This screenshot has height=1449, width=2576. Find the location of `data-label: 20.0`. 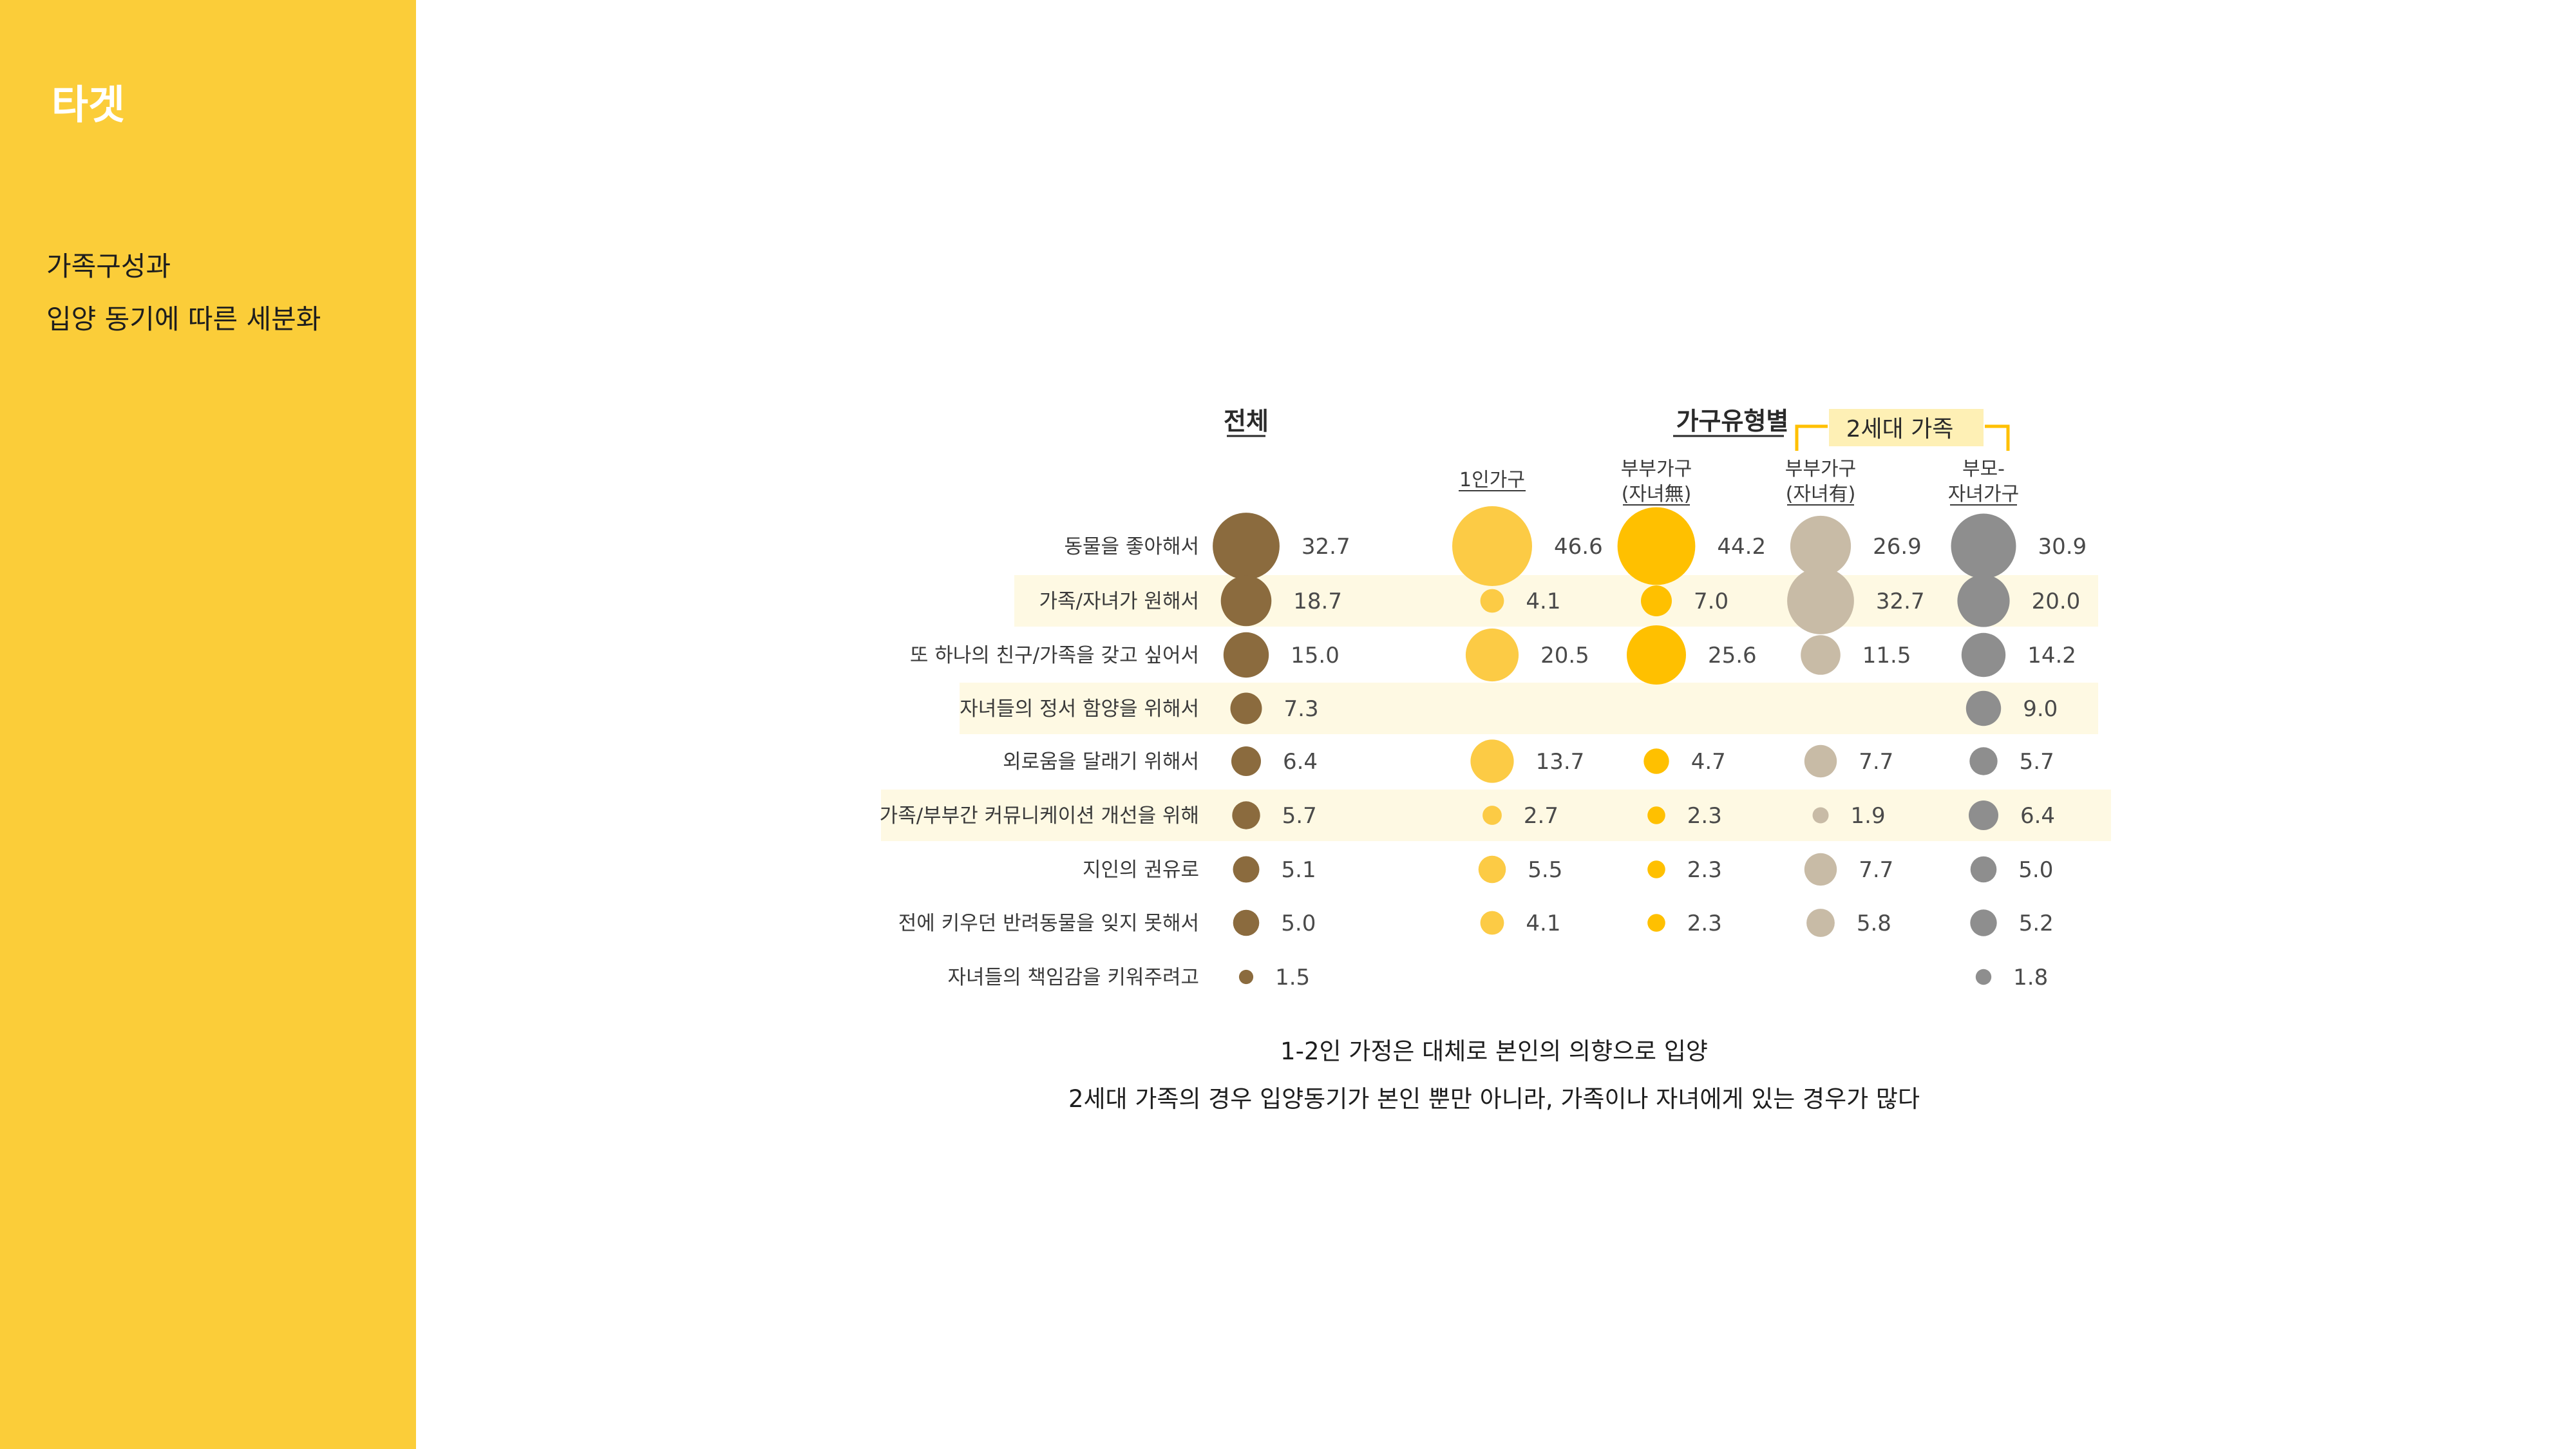

data-label: 20.0 is located at coordinates (2056, 602).